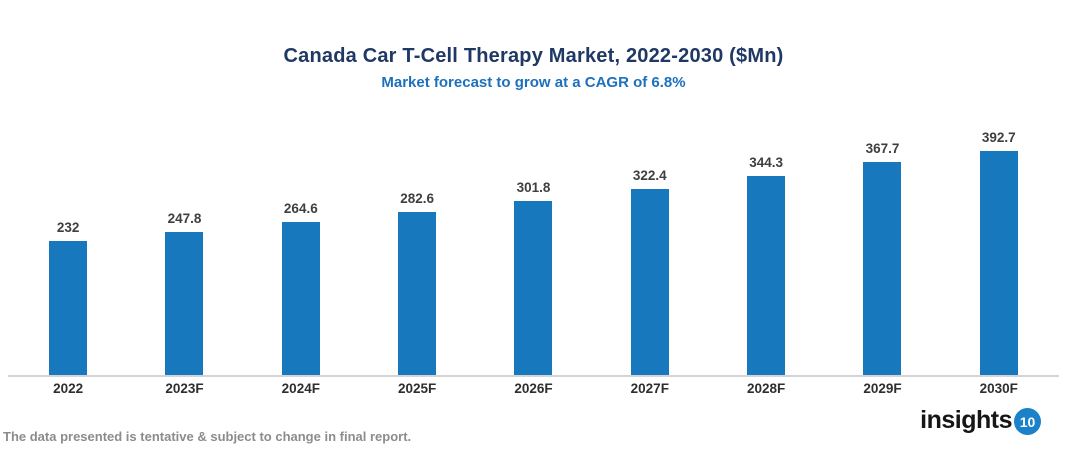 The height and width of the screenshot is (454, 1067). I want to click on x-axis-tick-label: 2030F, so click(998, 388).